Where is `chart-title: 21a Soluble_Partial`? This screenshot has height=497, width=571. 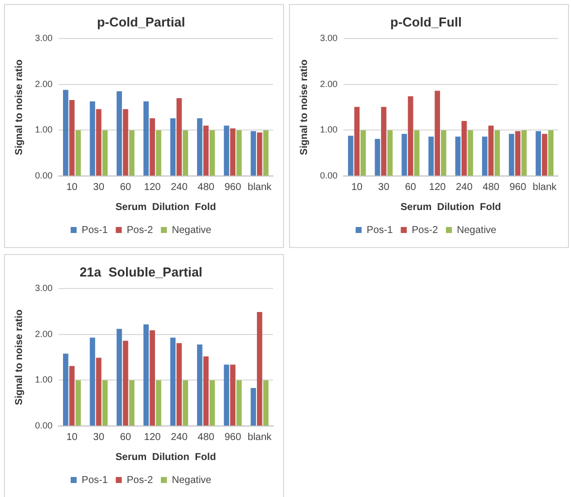
chart-title: 21a Soluble_Partial is located at coordinates (141, 272).